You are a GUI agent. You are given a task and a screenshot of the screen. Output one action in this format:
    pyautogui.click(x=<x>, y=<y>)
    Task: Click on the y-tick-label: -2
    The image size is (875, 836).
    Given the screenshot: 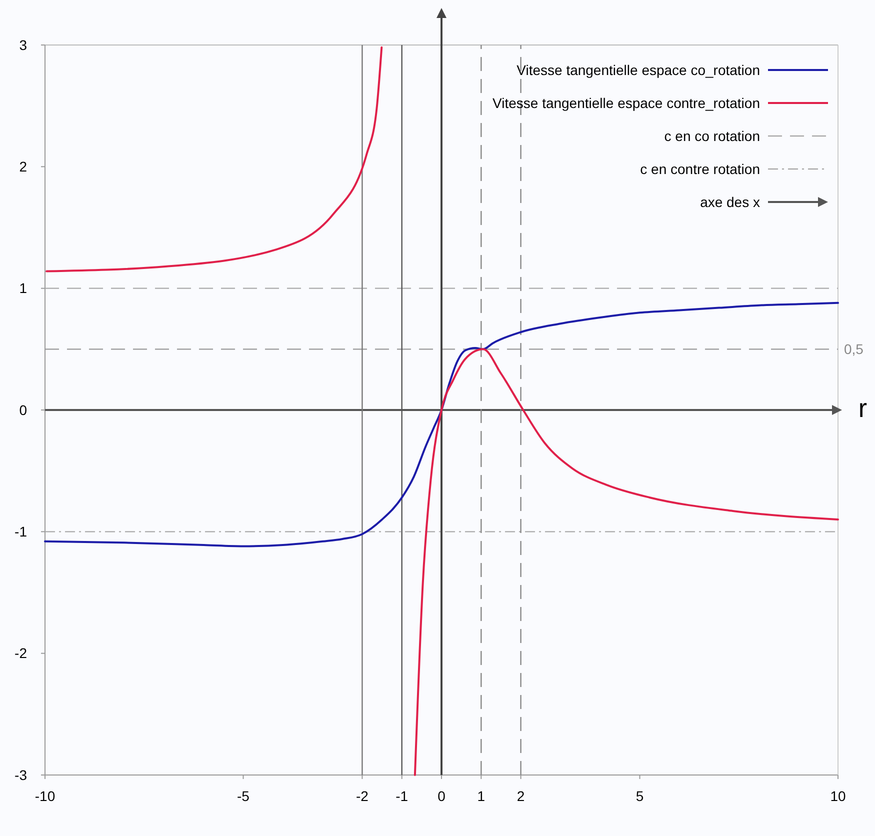 What is the action you would take?
    pyautogui.click(x=21, y=653)
    